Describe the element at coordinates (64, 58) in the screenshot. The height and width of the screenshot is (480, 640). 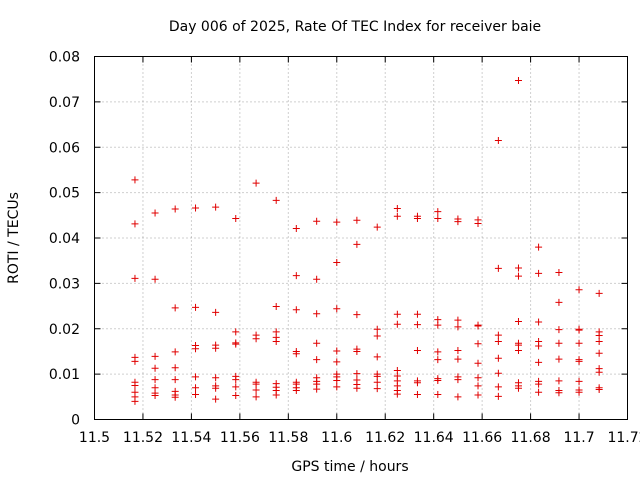
I see `y-tick-label: 0.08` at that location.